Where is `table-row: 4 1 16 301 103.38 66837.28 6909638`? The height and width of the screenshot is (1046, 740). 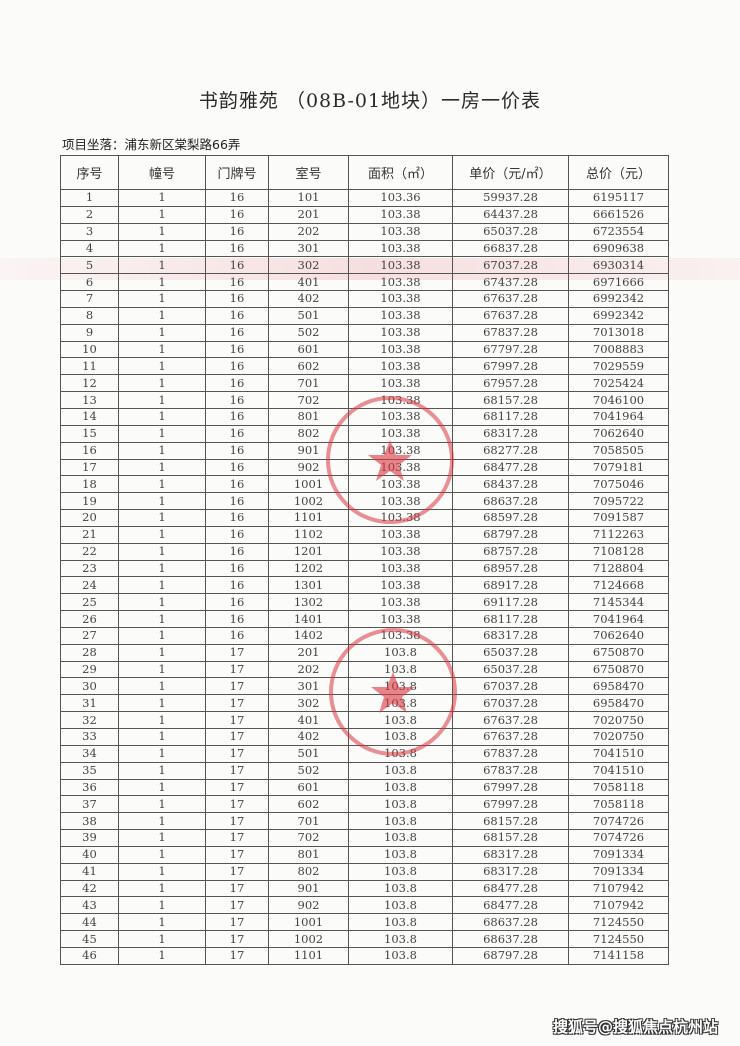
table-row: 4 1 16 301 103.38 66837.28 6909638 is located at coordinates (364, 248).